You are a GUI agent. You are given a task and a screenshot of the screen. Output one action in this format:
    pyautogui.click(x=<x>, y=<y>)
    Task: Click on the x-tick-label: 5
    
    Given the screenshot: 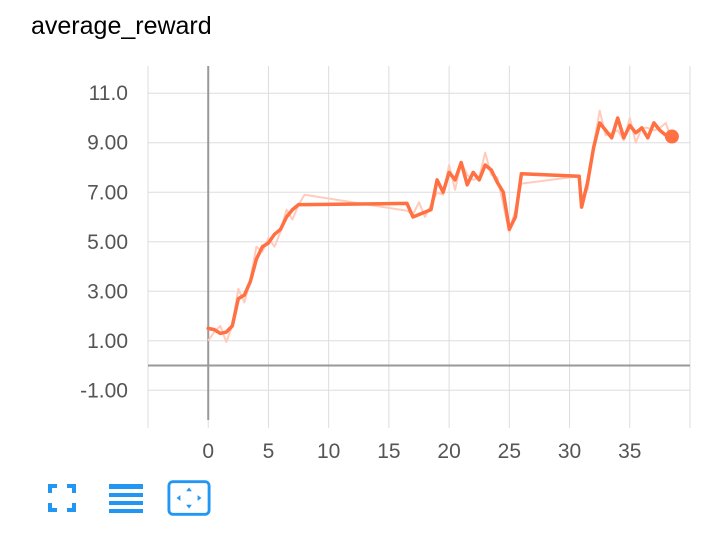 What is the action you would take?
    pyautogui.click(x=269, y=451)
    